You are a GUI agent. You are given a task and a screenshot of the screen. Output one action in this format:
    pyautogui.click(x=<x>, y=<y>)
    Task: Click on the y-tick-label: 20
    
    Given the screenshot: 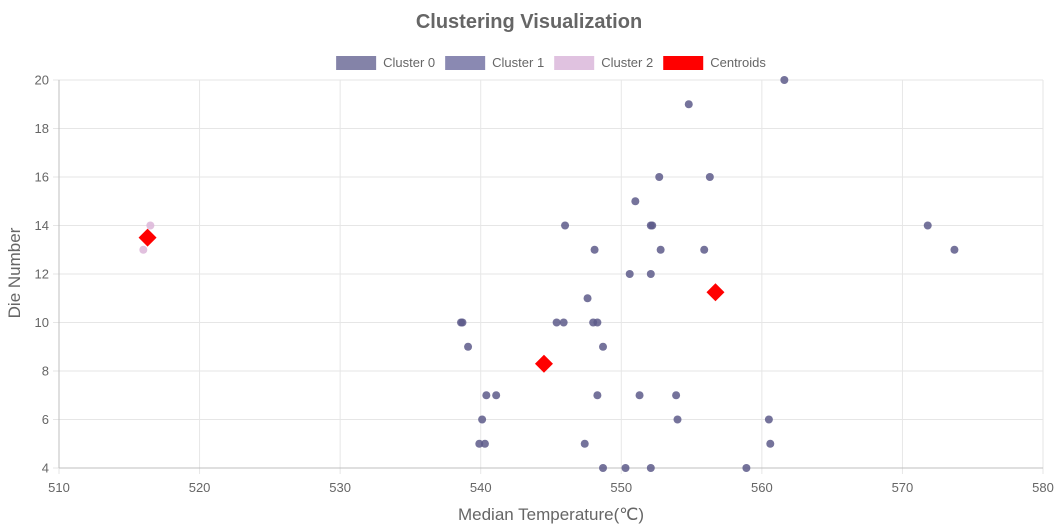 What is the action you would take?
    pyautogui.click(x=42, y=80)
    